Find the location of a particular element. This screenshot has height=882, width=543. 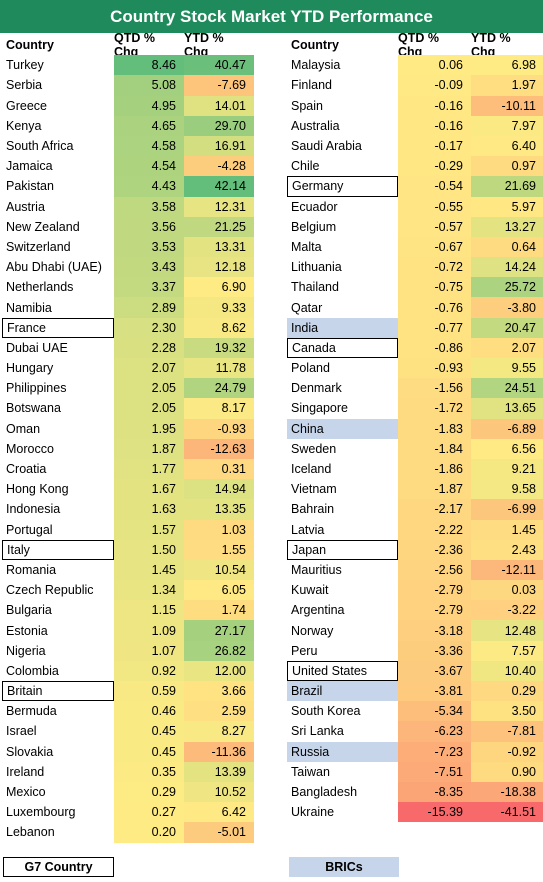

country-cell: Denmark is located at coordinates (316, 388).